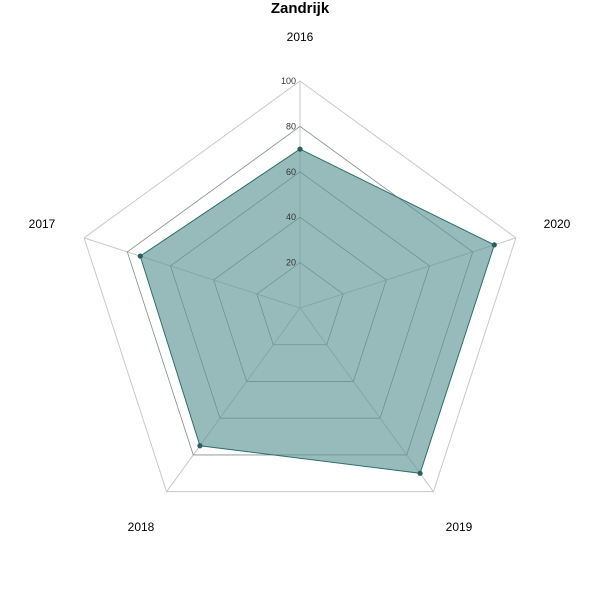 This screenshot has width=600, height=600. I want to click on data-point-2019, so click(420, 473).